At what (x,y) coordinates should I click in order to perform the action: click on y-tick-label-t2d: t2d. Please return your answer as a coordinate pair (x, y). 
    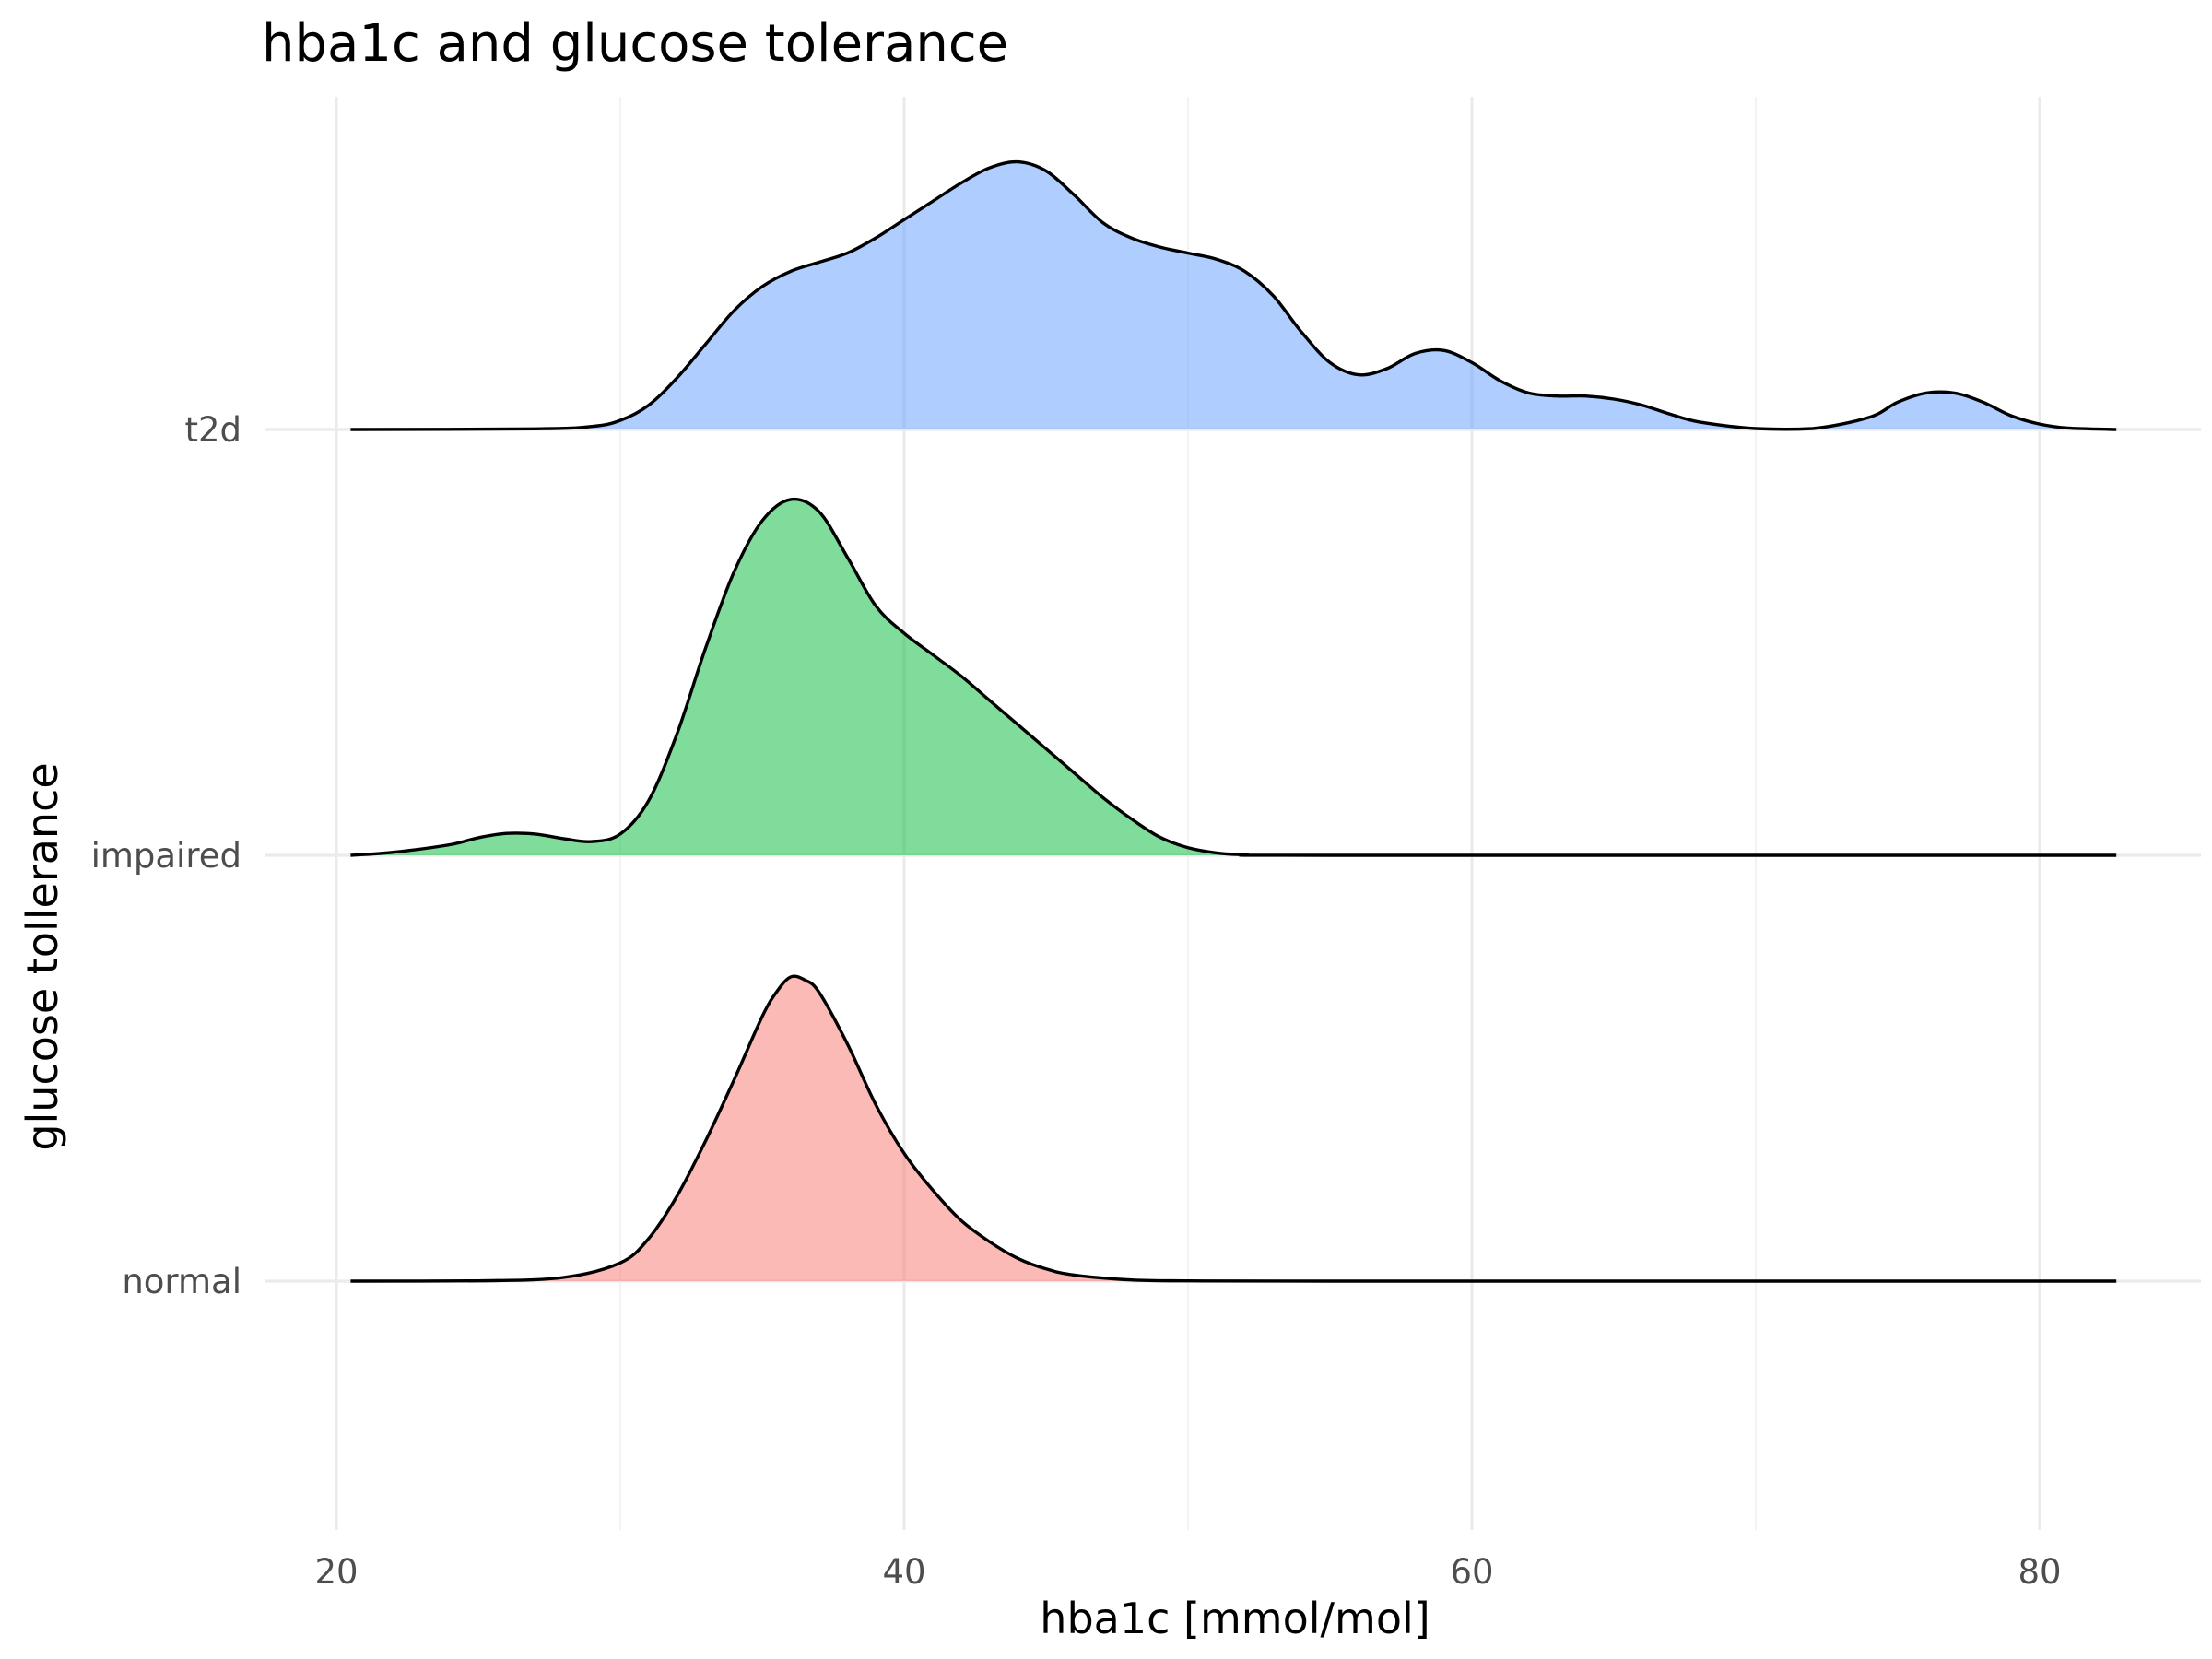
    Looking at the image, I should click on (212, 430).